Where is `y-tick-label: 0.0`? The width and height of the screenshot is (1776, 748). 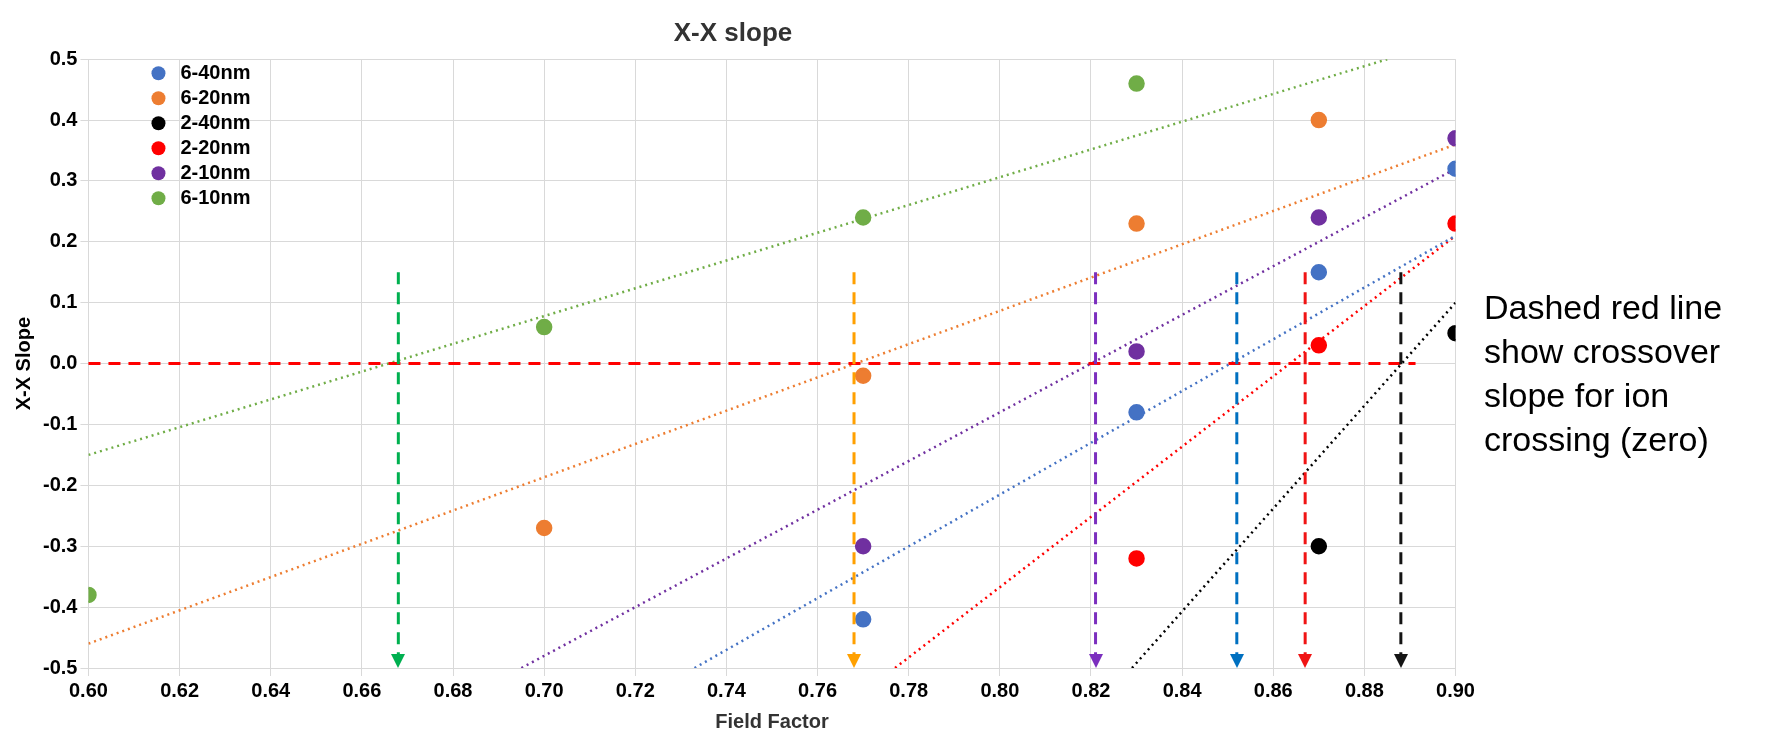 y-tick-label: 0.0 is located at coordinates (63, 362).